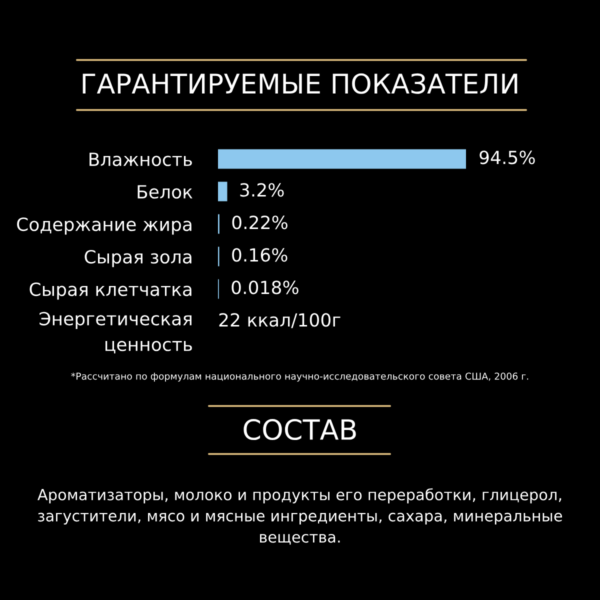 This screenshot has width=600, height=600. What do you see at coordinates (260, 255) in the screenshot?
I see `data-label: 0.16%` at bounding box center [260, 255].